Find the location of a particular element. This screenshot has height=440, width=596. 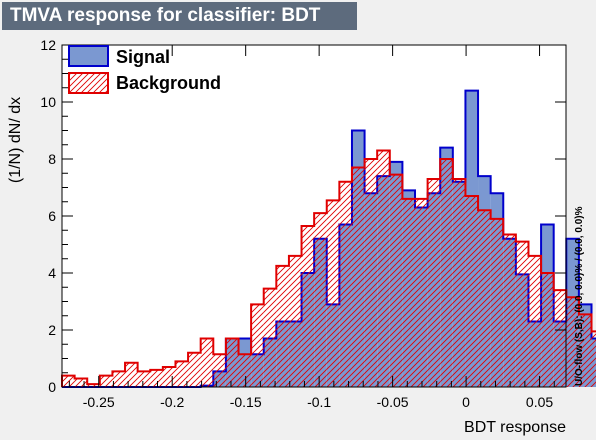

x-tick-label: -0.2 is located at coordinates (172, 402).